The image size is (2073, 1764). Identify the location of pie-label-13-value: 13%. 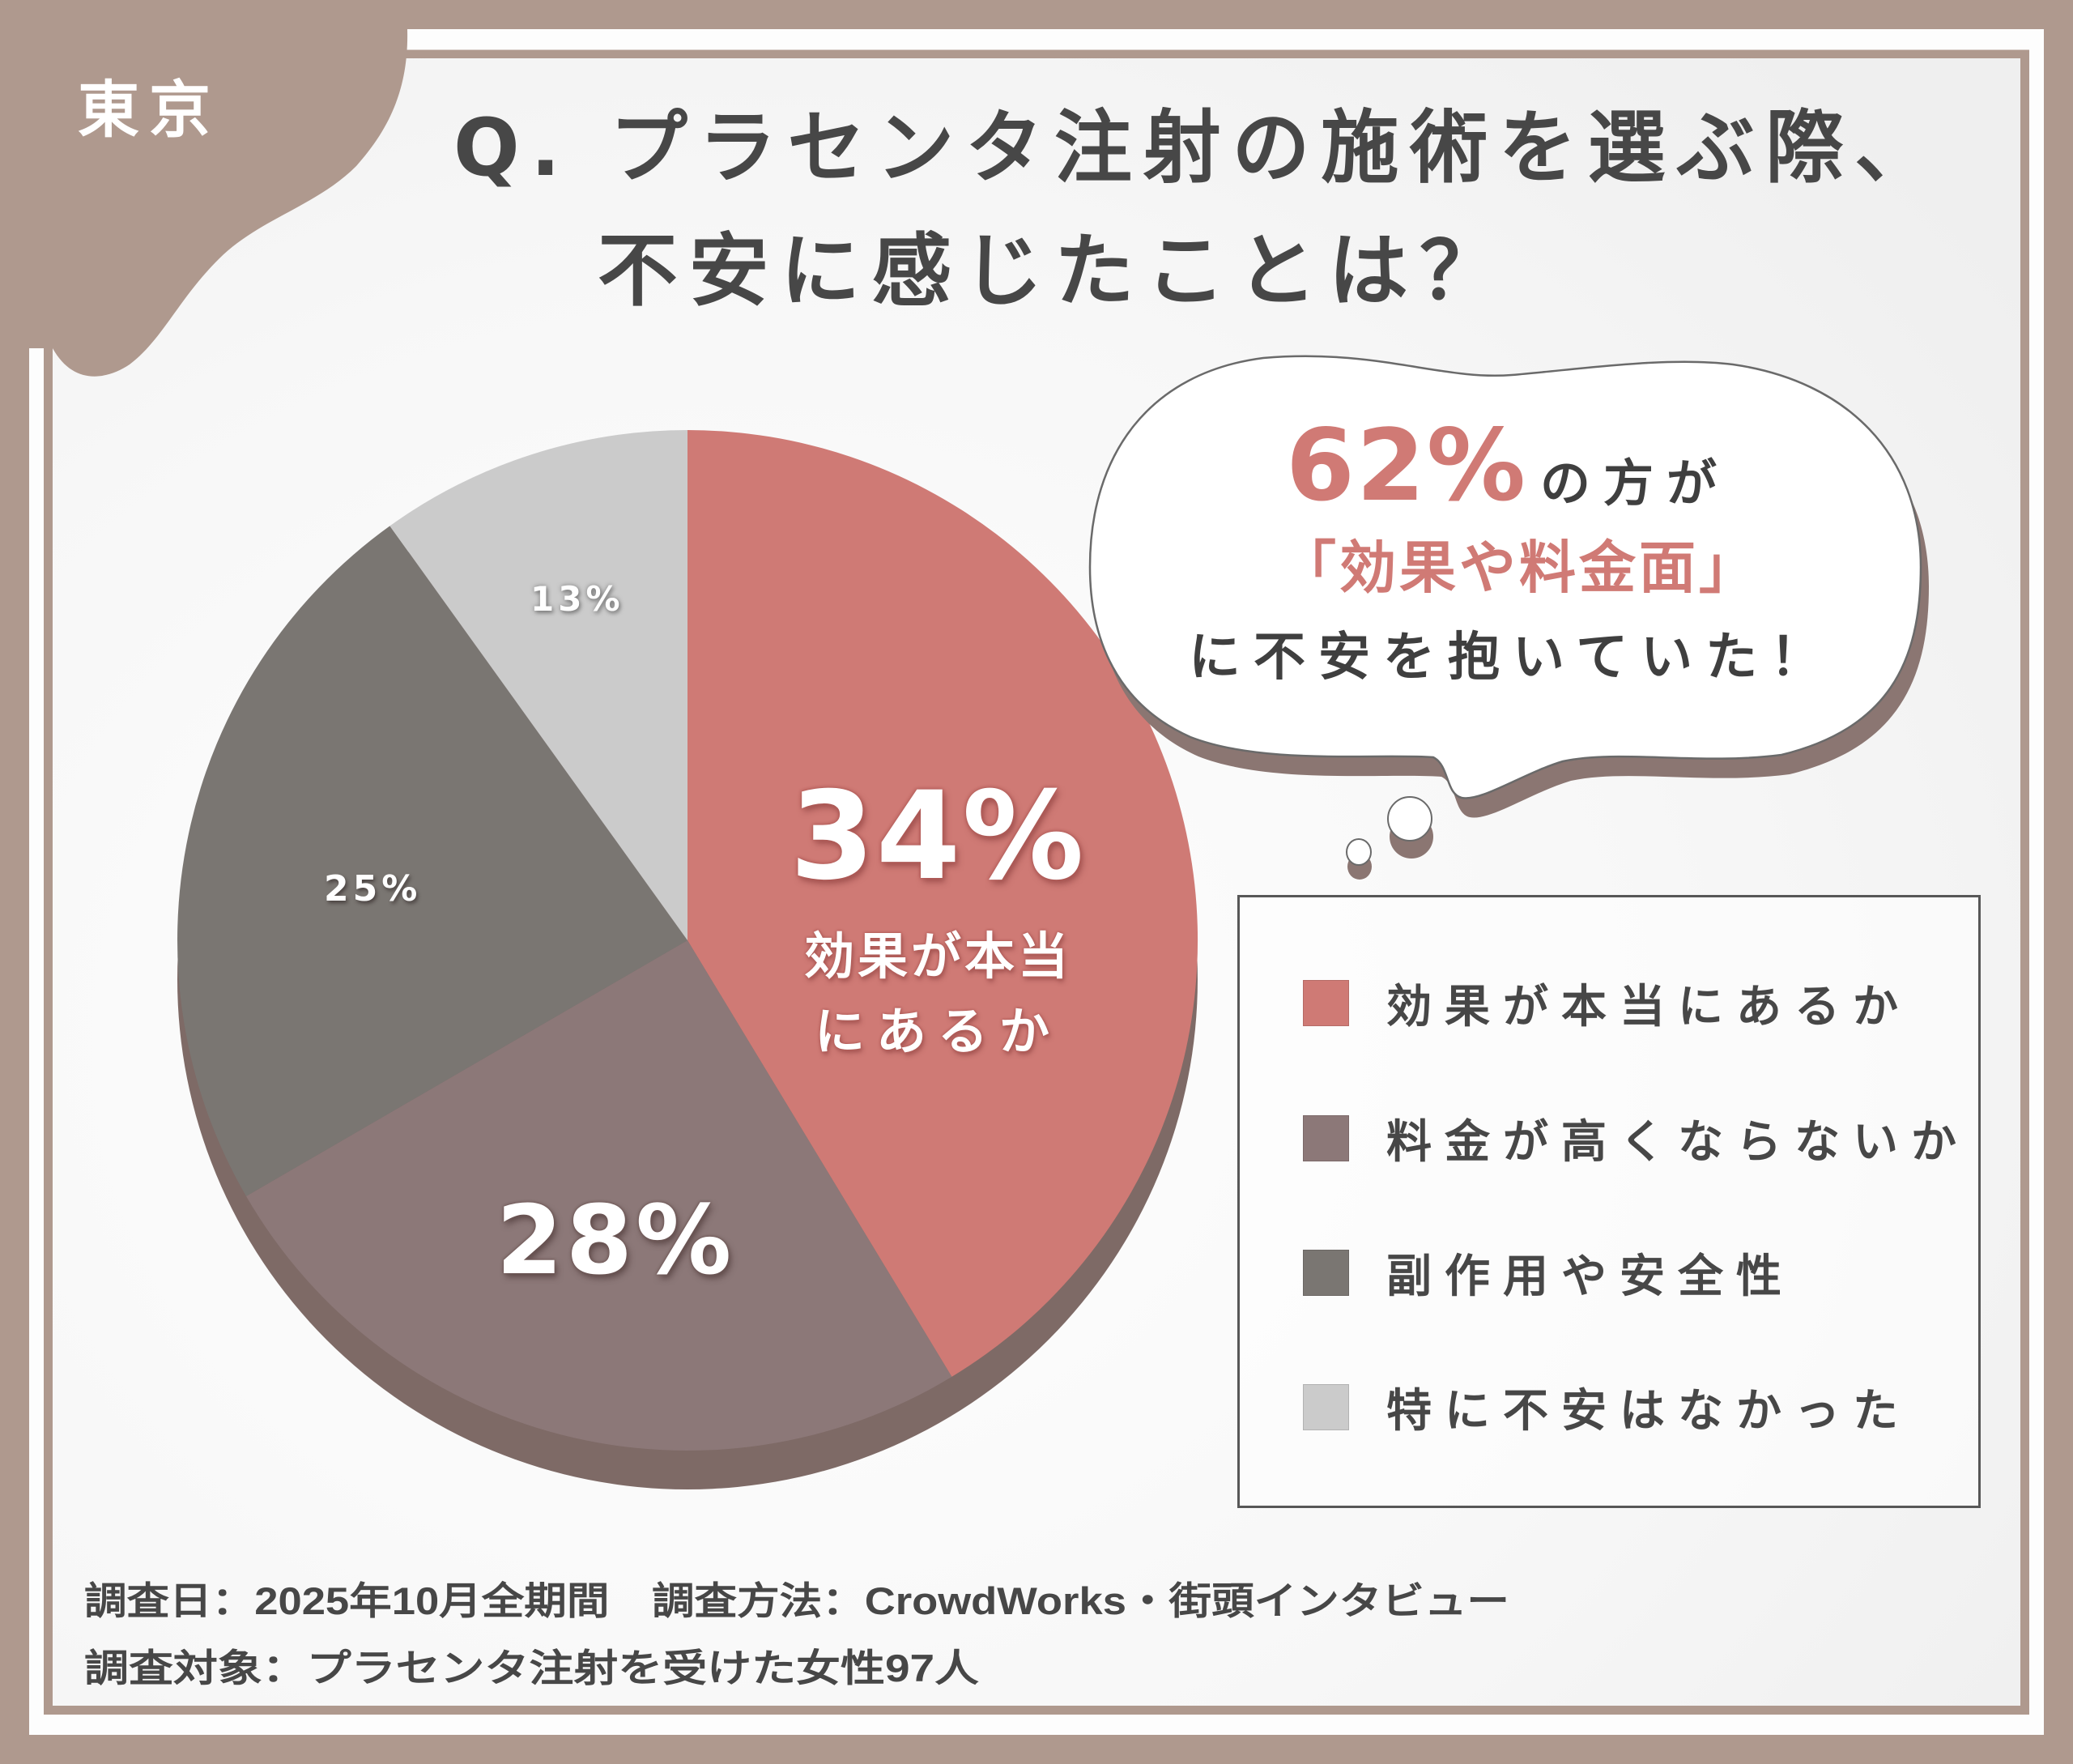
(577, 599).